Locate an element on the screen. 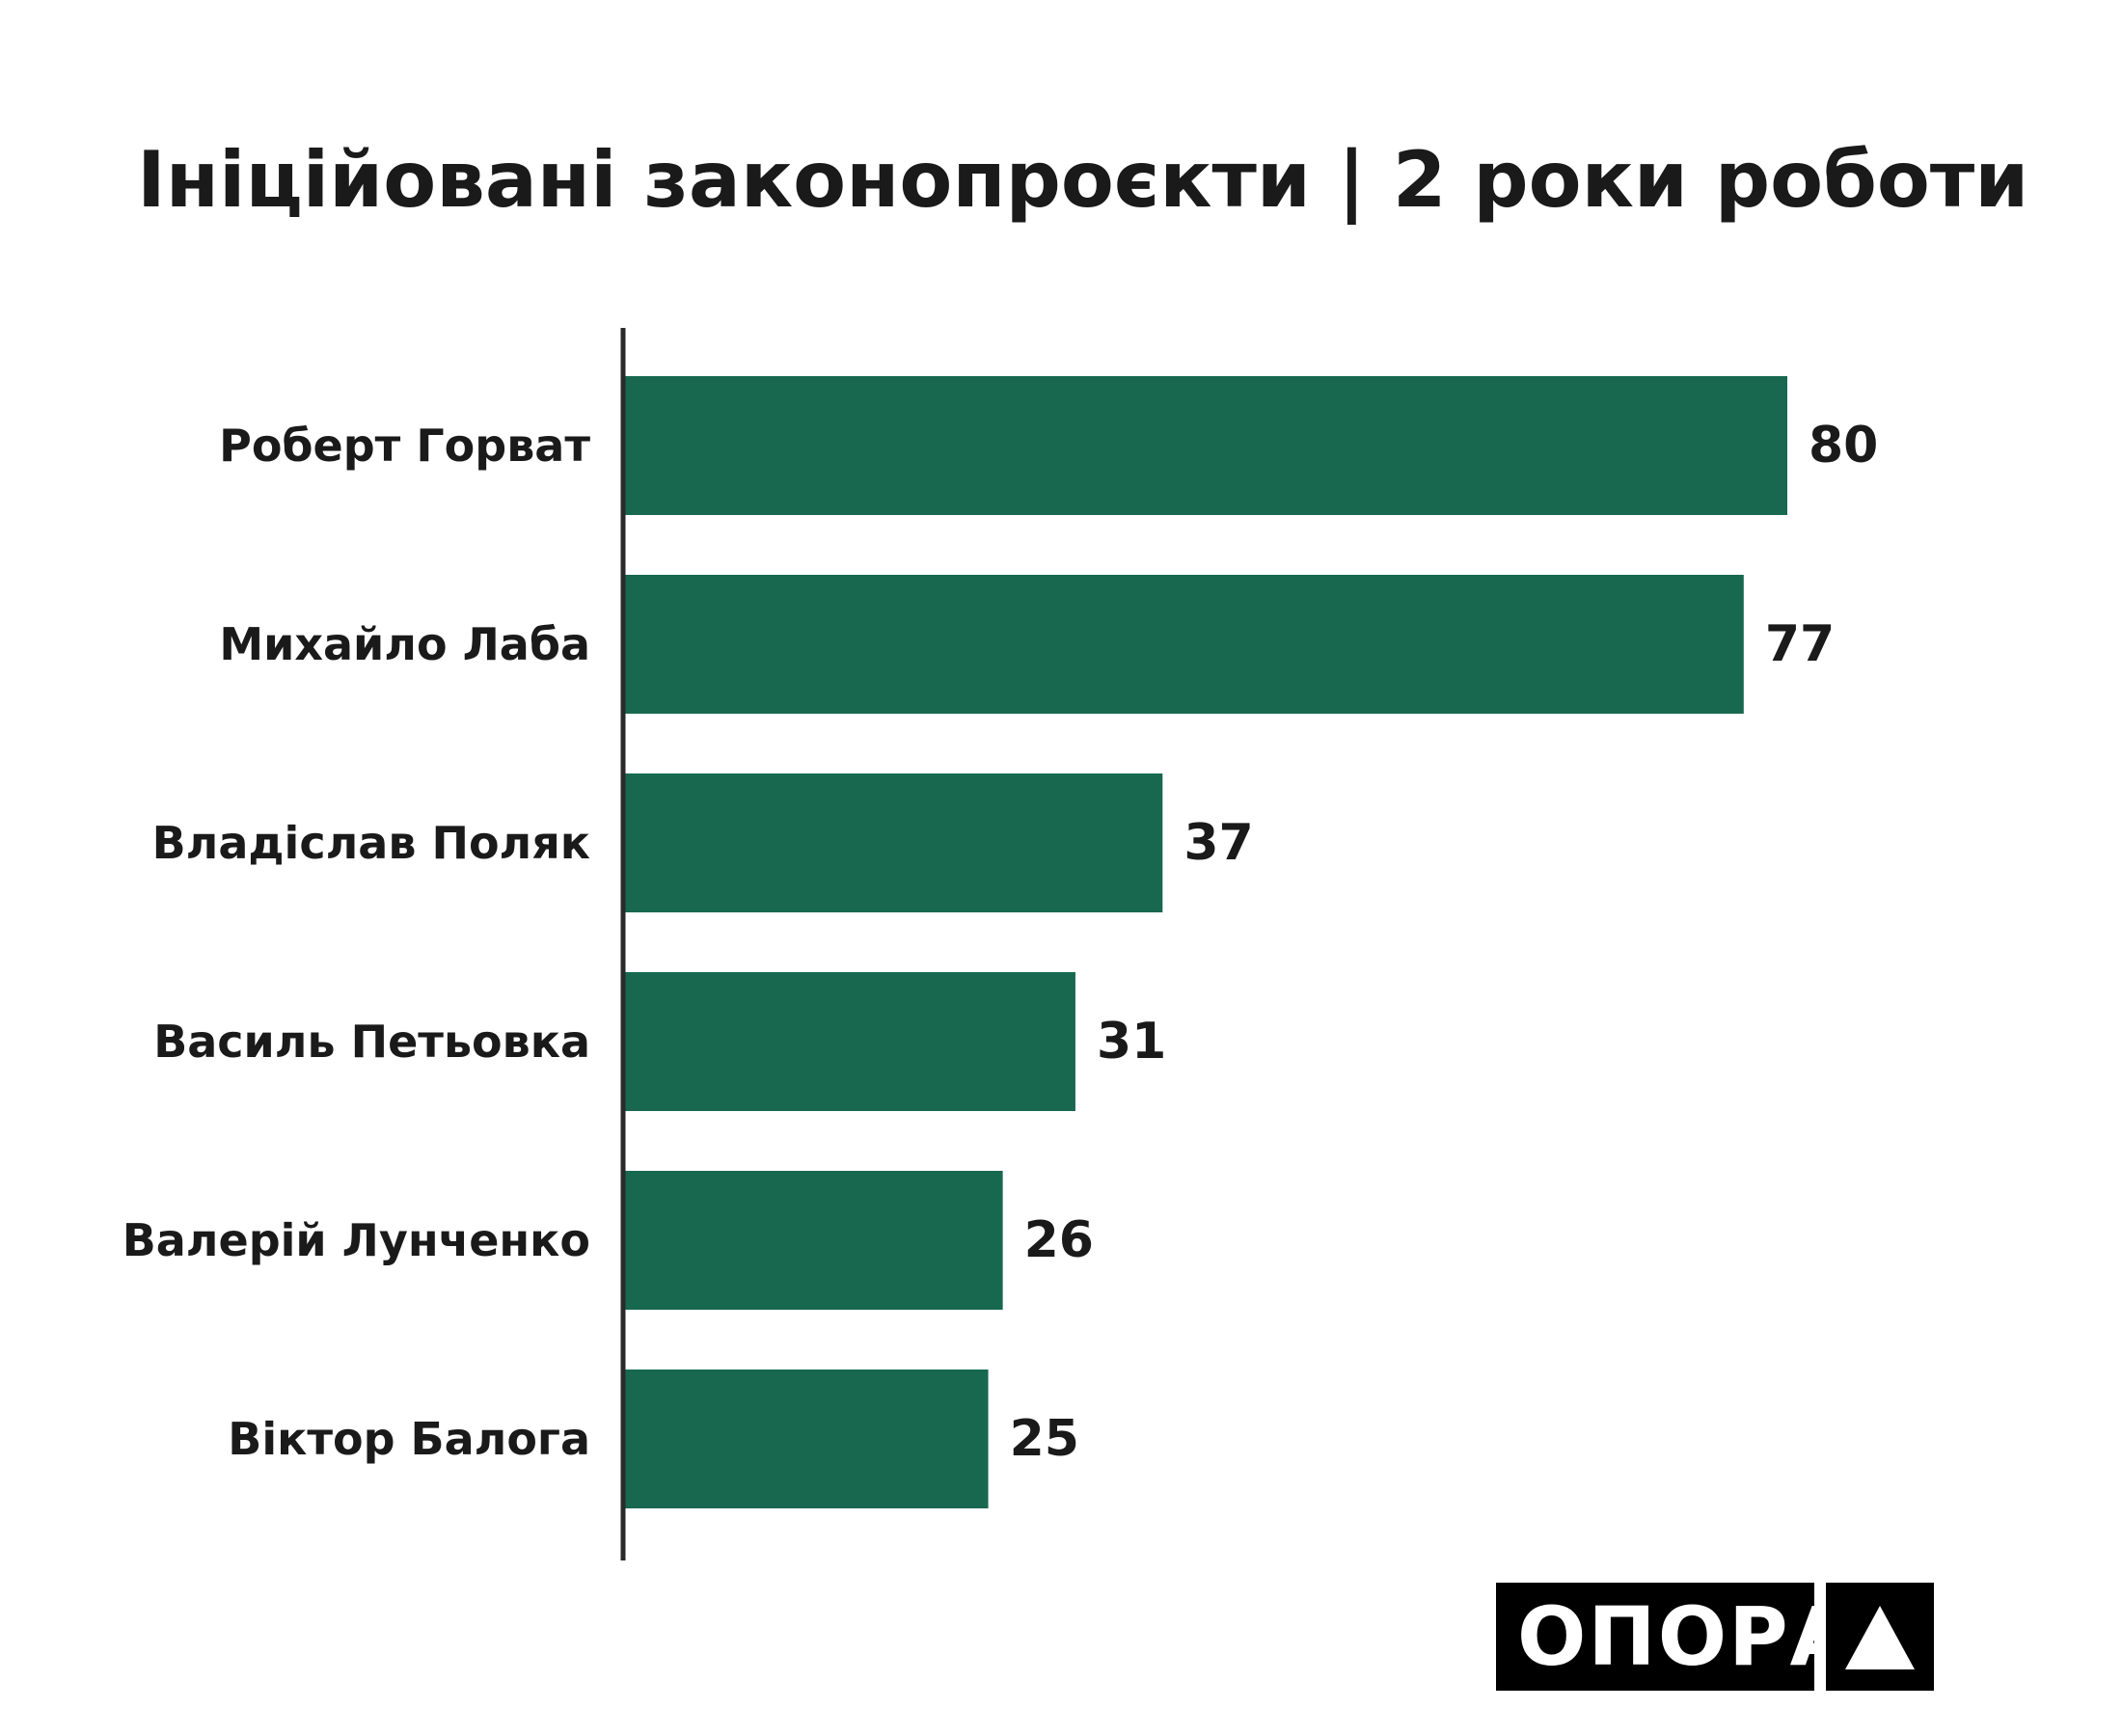 The height and width of the screenshot is (1736, 2122). category-label: Роберт Горват is located at coordinates (405, 446).